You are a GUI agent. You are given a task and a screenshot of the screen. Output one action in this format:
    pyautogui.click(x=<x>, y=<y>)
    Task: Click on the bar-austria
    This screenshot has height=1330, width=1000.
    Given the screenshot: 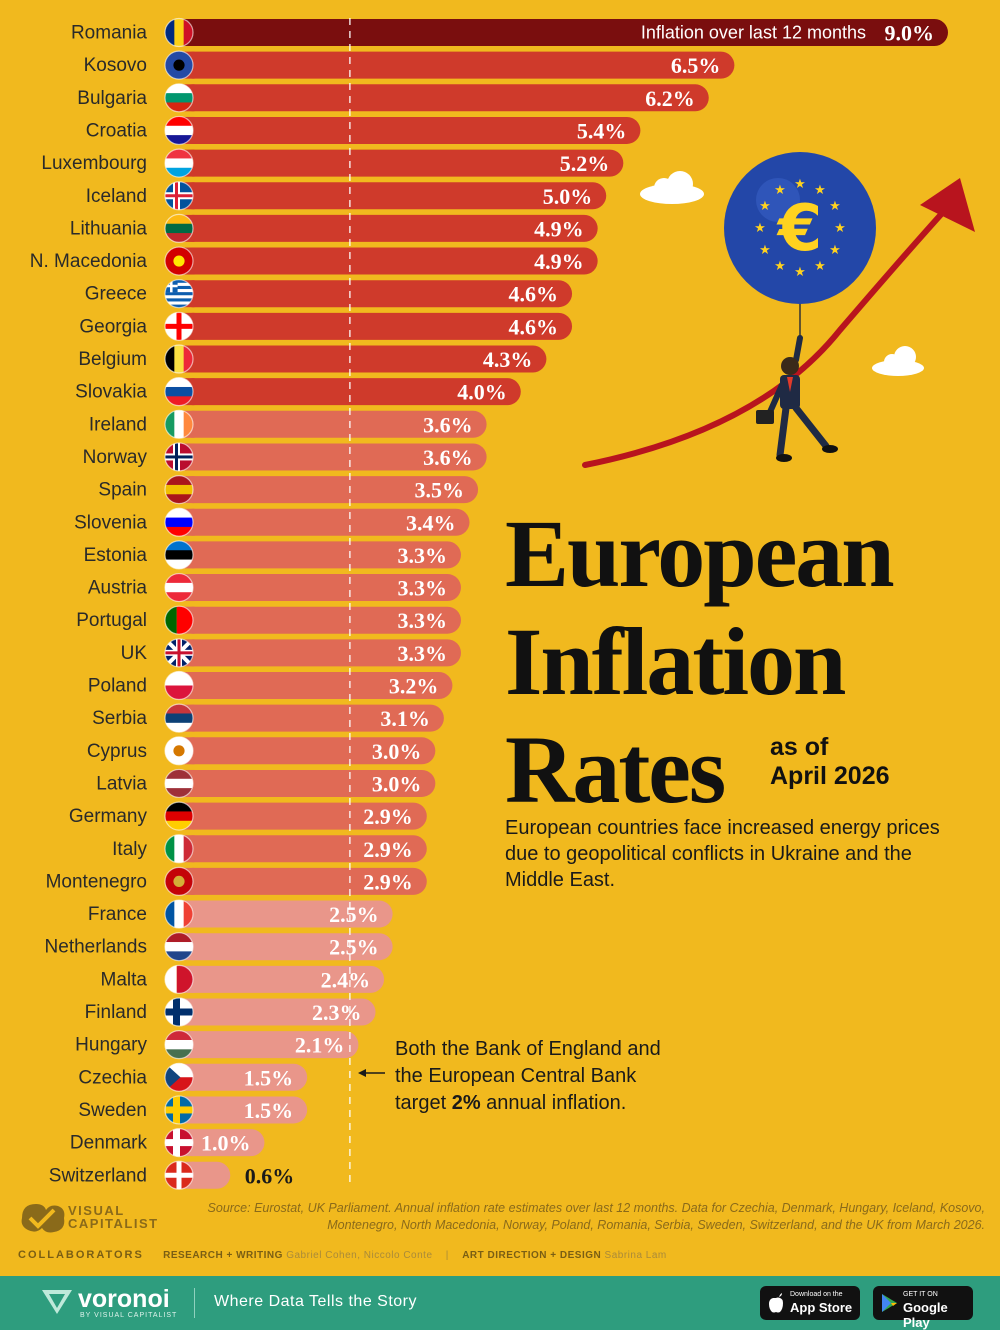 What is the action you would take?
    pyautogui.click(x=320, y=588)
    